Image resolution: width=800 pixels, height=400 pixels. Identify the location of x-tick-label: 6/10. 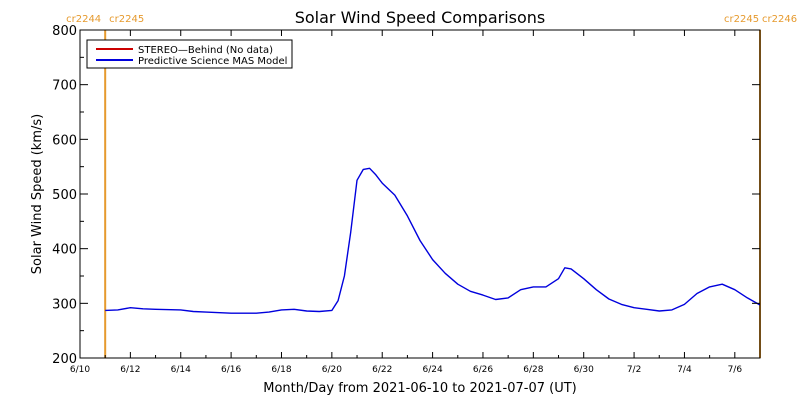
(80, 370).